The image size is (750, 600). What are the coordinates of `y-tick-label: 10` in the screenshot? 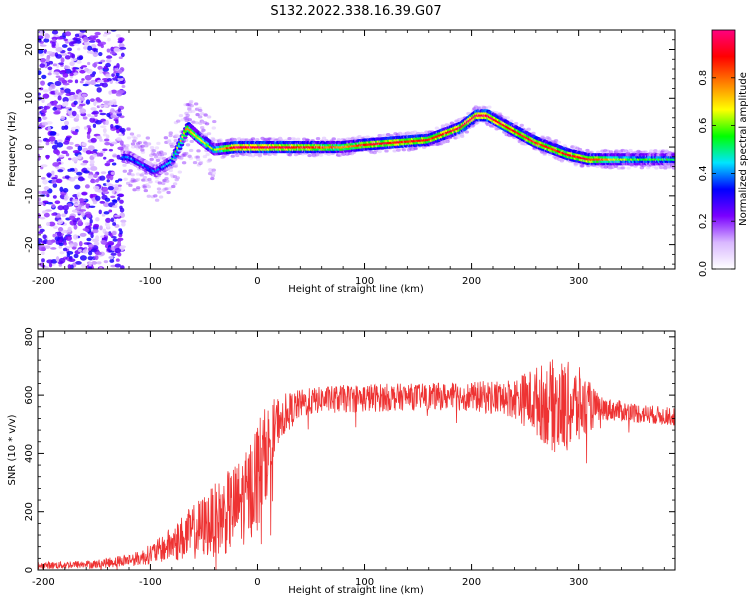 It's located at (29, 98).